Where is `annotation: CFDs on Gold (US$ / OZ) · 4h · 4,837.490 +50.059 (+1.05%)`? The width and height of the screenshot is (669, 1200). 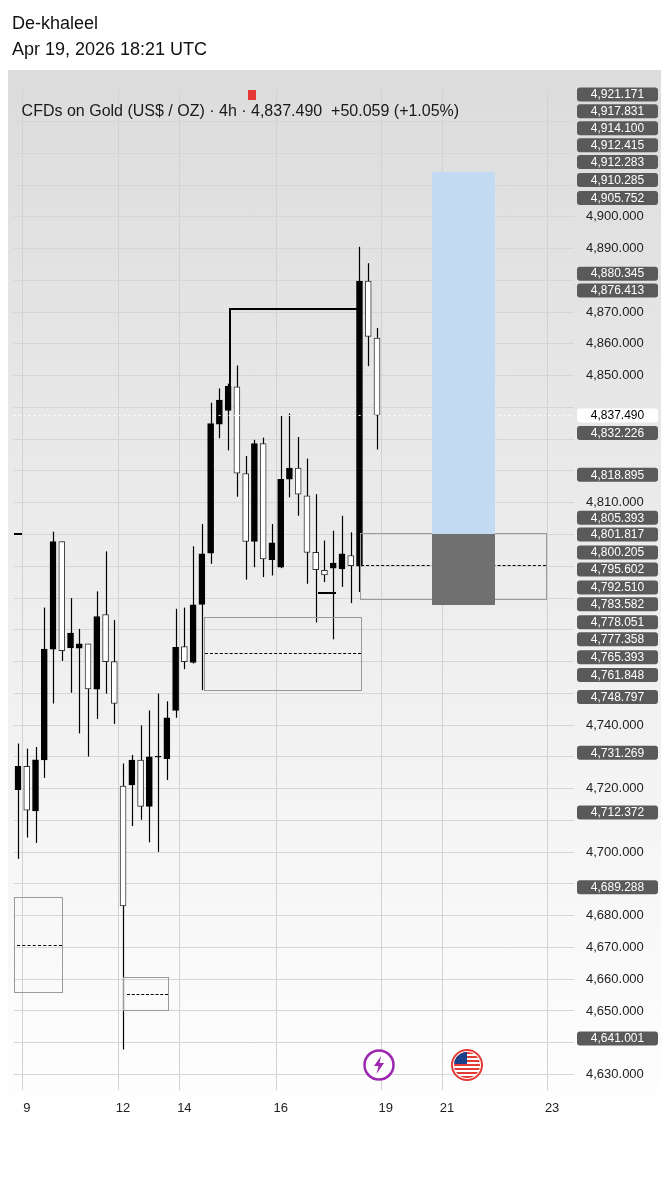
annotation: CFDs on Gold (US$ / OZ) · 4h · 4,837.490 +50.059 (+1.05%) is located at coordinates (240, 111).